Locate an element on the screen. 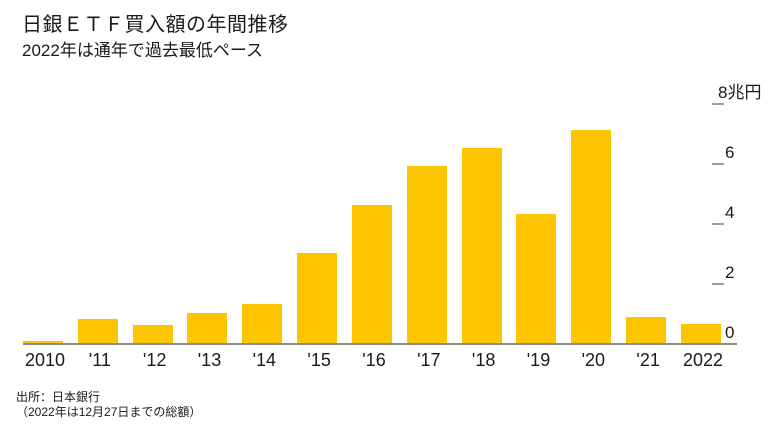 The height and width of the screenshot is (437, 783). bar-2010 is located at coordinates (43, 342).